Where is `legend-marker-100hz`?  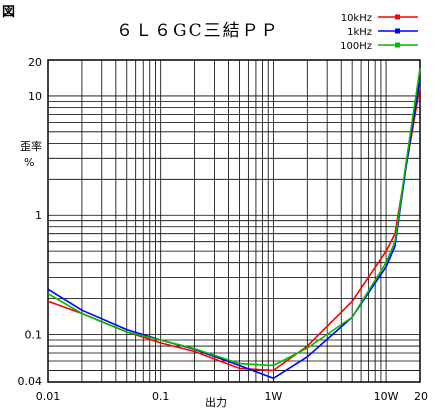
legend-marker-100hz is located at coordinates (397, 45).